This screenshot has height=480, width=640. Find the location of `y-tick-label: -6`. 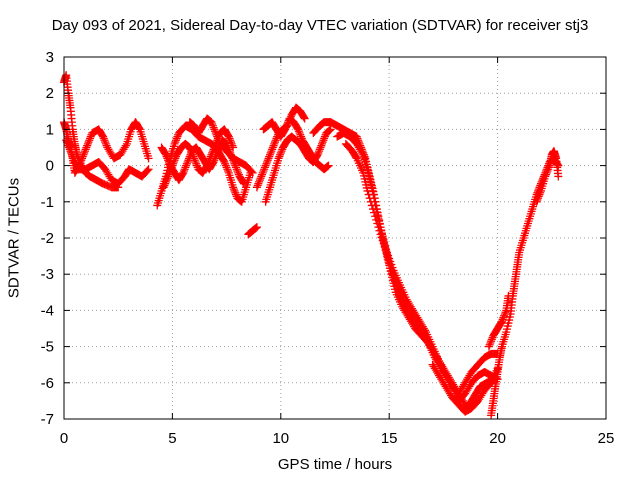

y-tick-label: -6 is located at coordinates (47, 383).